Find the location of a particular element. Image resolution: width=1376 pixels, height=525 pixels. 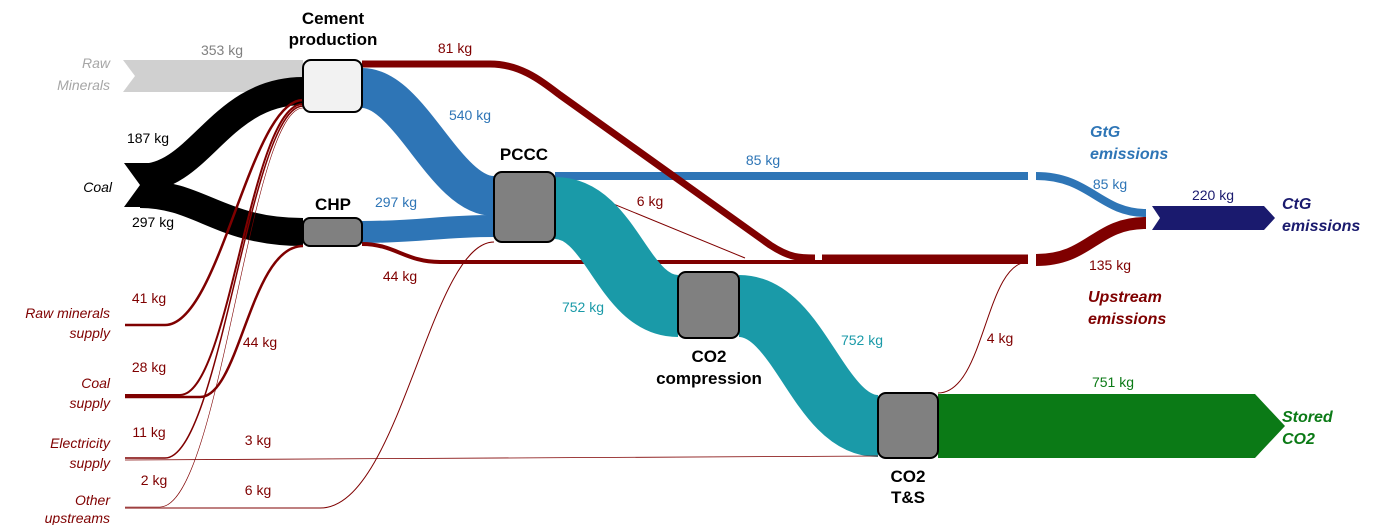

flow-ctg is located at coordinates (1213, 218).